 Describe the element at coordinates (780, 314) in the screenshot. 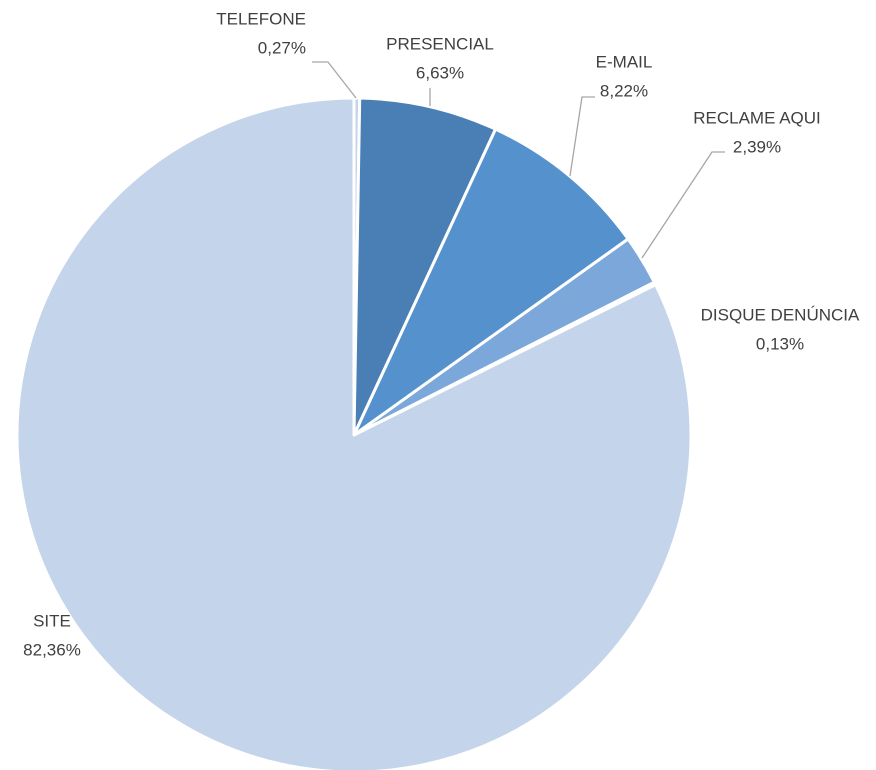

I see `slice-label: DISQUE DENÚNCIA` at that location.